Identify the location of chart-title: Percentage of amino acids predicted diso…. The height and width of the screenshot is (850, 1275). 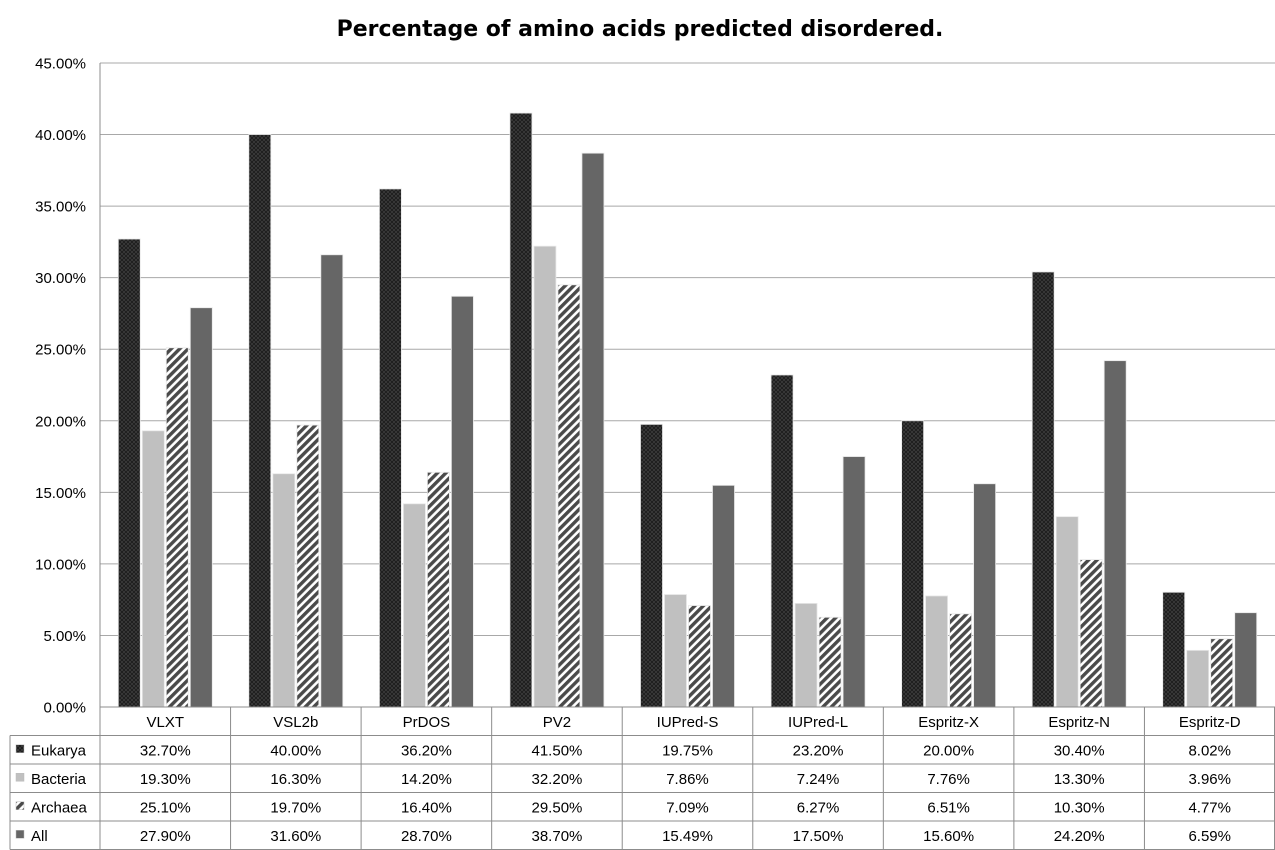
(640, 29).